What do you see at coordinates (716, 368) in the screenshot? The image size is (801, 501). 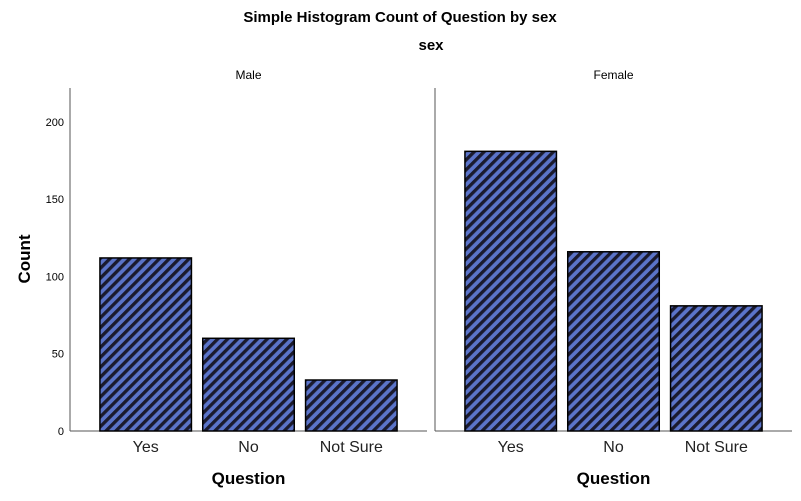 I see `bar-female-not-sure` at bounding box center [716, 368].